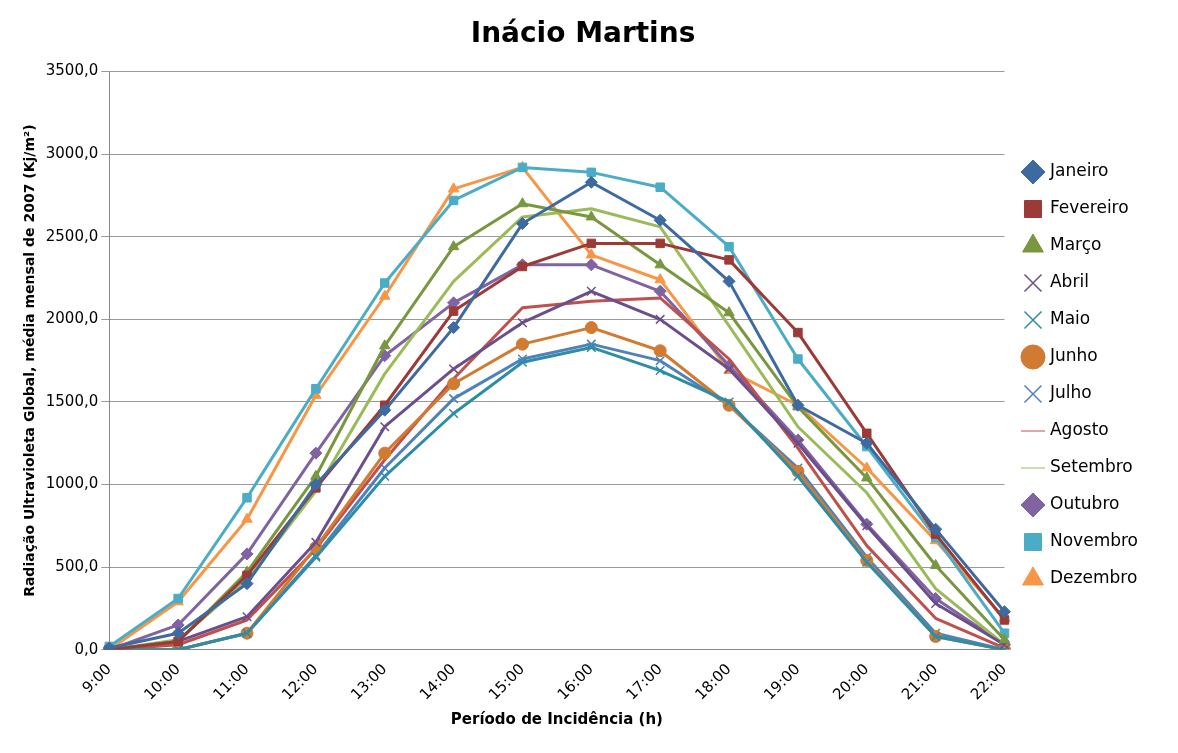 This screenshot has height=753, width=1178. What do you see at coordinates (72, 400) in the screenshot?
I see `y-tick-label: 1500,0` at bounding box center [72, 400].